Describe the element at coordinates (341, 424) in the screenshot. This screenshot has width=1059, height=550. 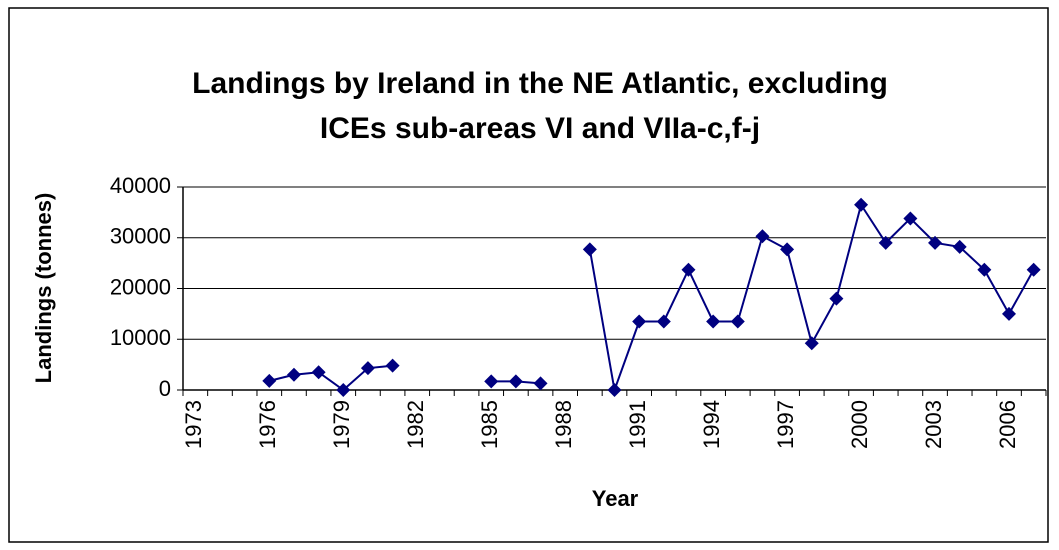
I see `x-tick-label: 1979` at that location.